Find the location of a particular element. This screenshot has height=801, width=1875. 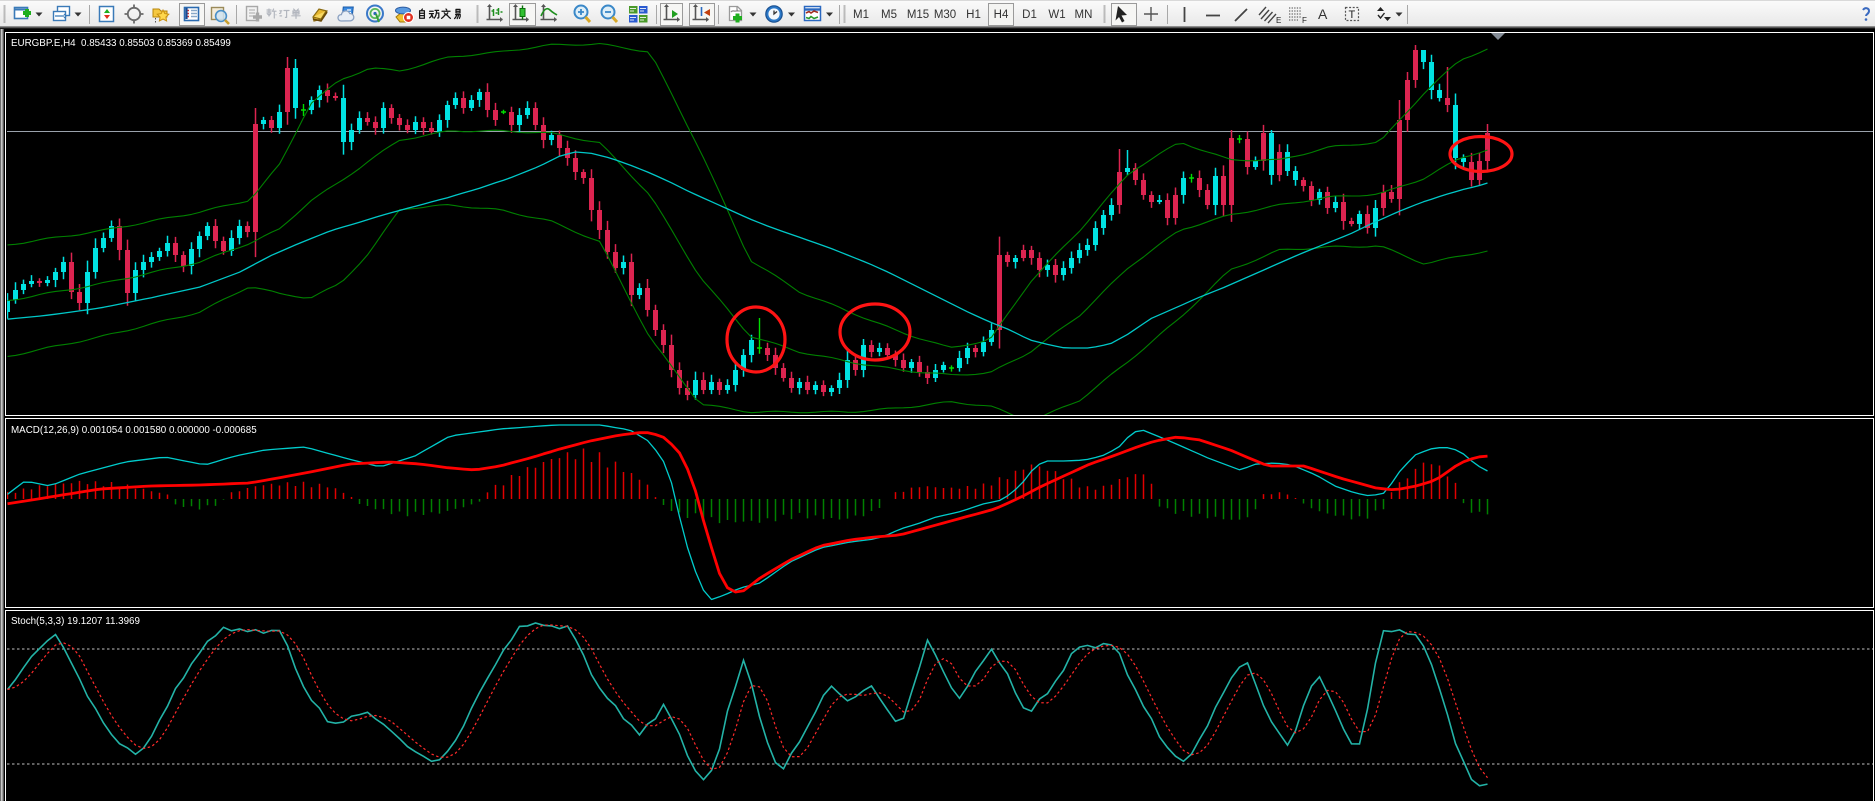

svg-text: A is located at coordinates (1323, 14).